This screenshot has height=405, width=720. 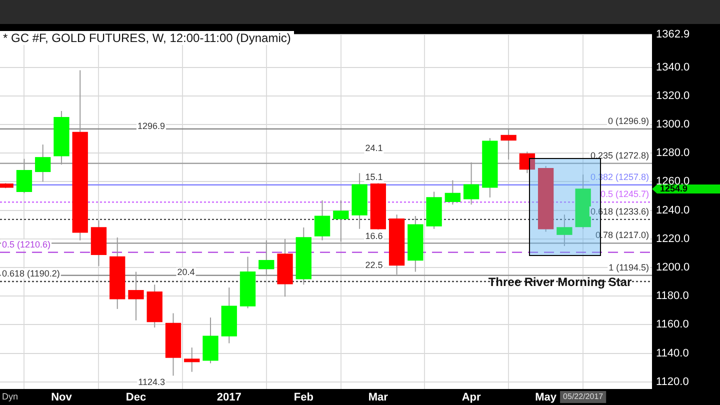 What do you see at coordinates (672, 324) in the screenshot?
I see `y-tick-label: 1160.0` at bounding box center [672, 324].